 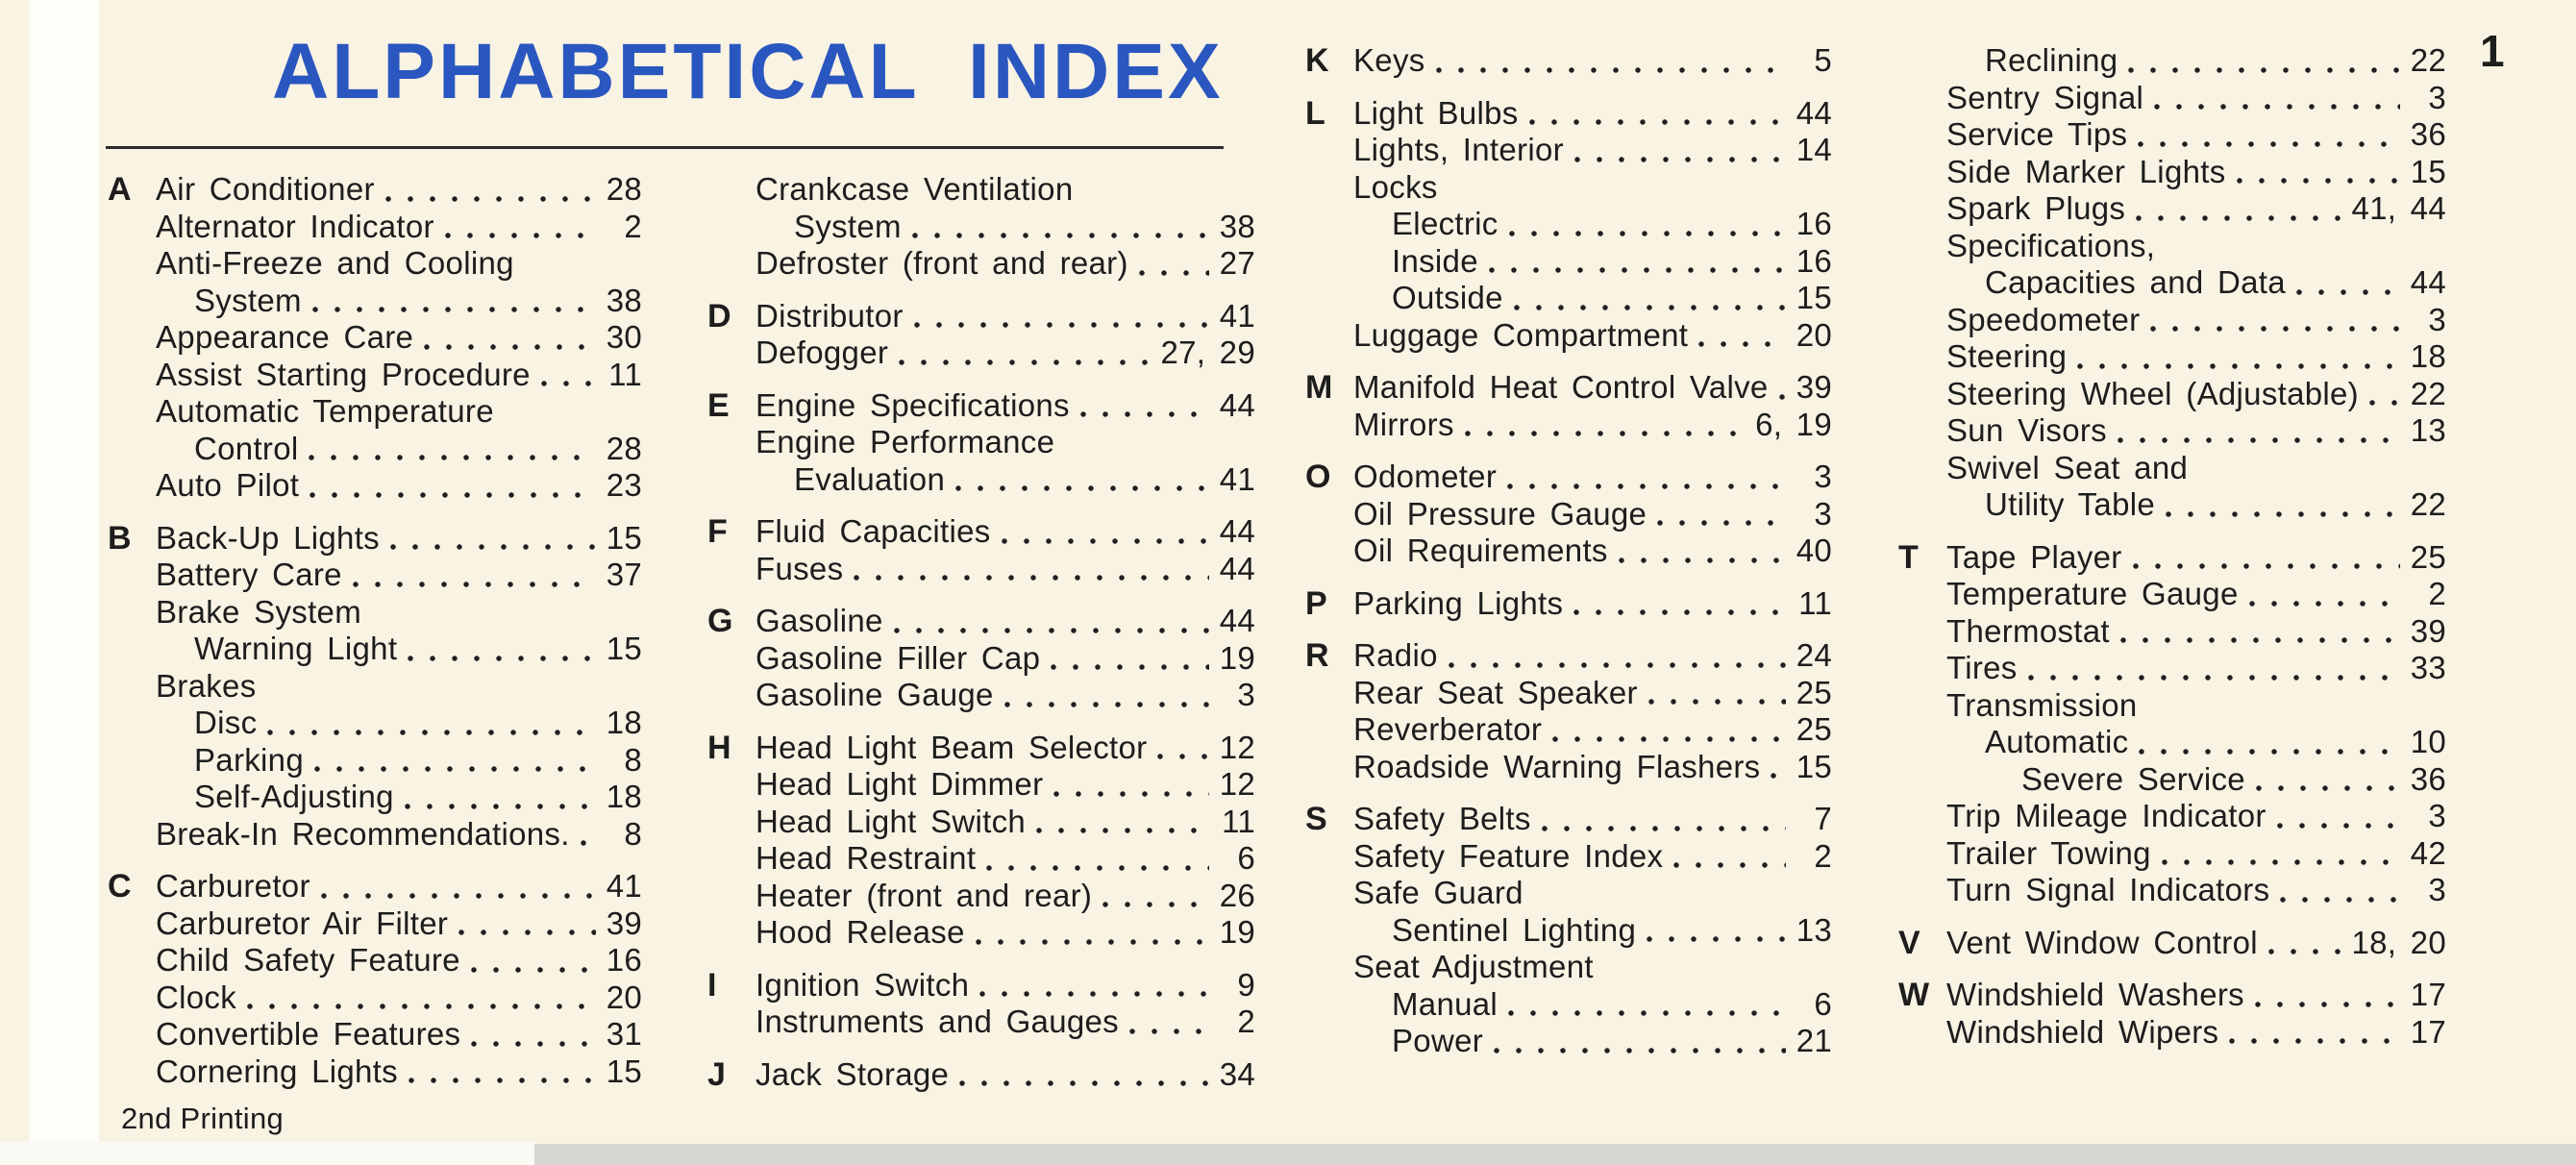 What do you see at coordinates (268, 537) in the screenshot?
I see `entry-title: Back-Up Lights` at bounding box center [268, 537].